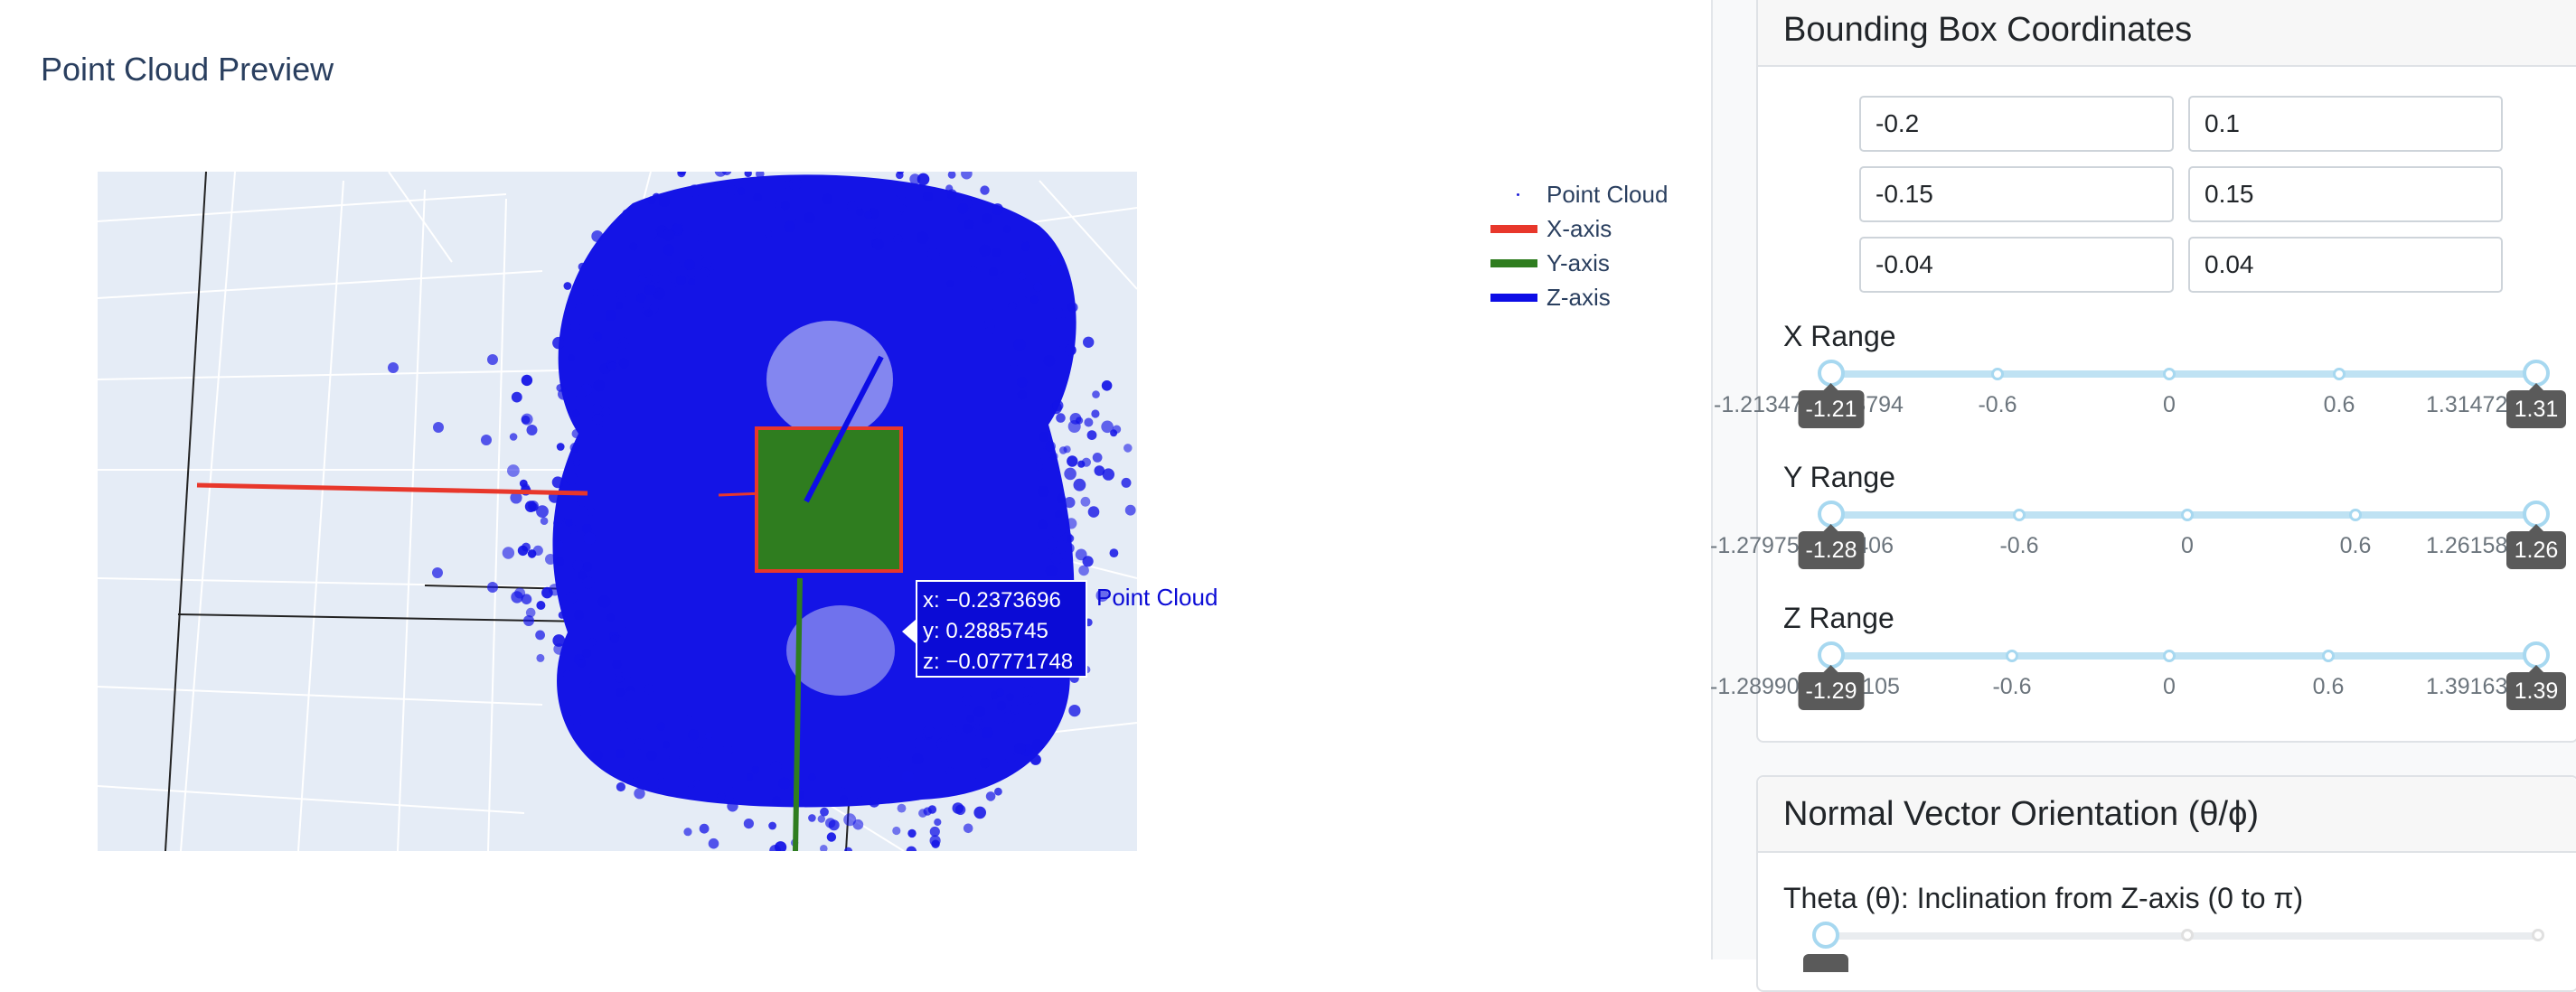 The height and width of the screenshot is (992, 2576). Describe the element at coordinates (2016, 265) in the screenshot. I see `z-min-input` at that location.